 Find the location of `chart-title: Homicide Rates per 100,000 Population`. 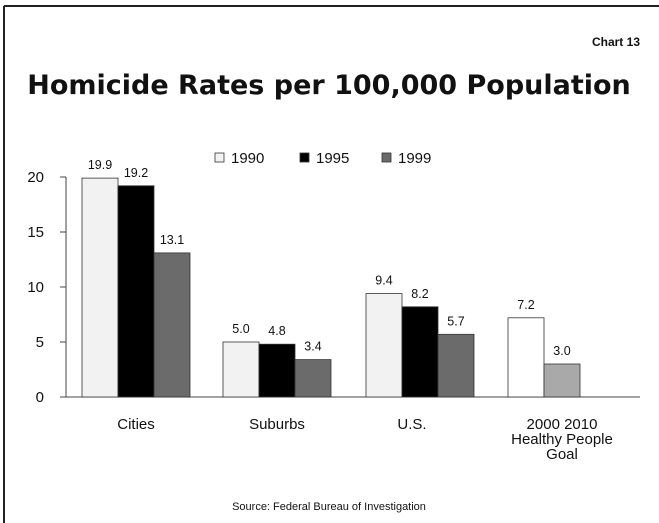

chart-title: Homicide Rates per 100,000 Population is located at coordinates (329, 85).